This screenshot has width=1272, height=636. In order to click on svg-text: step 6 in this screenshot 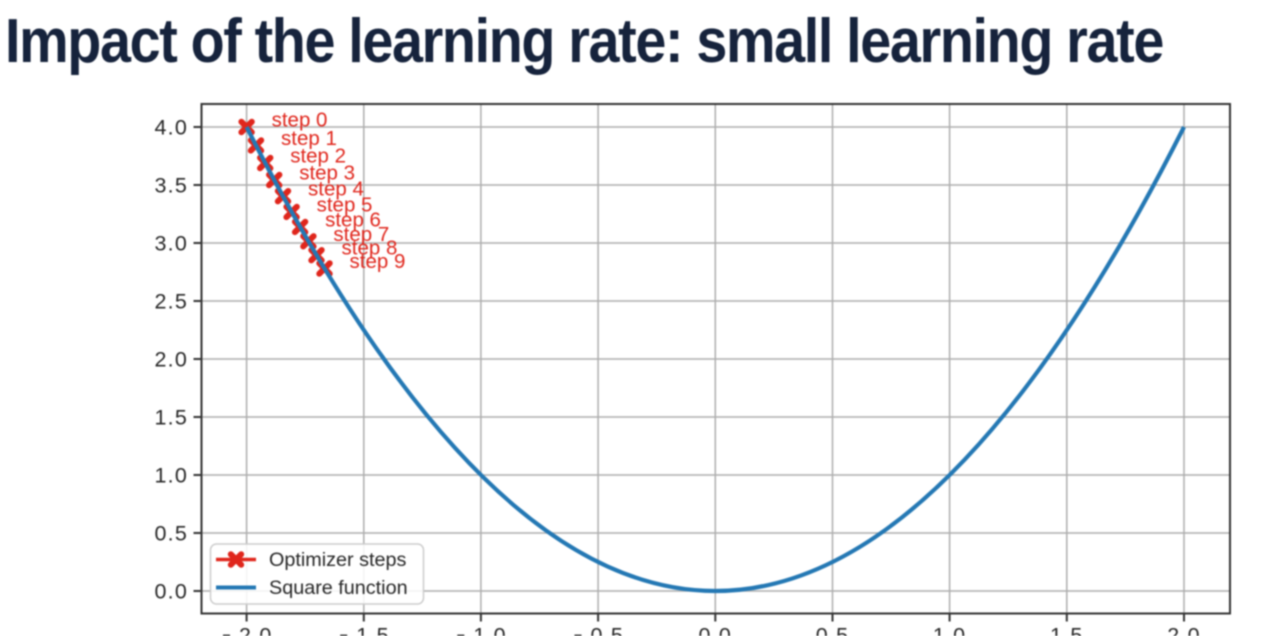, I will do `click(353, 219)`.